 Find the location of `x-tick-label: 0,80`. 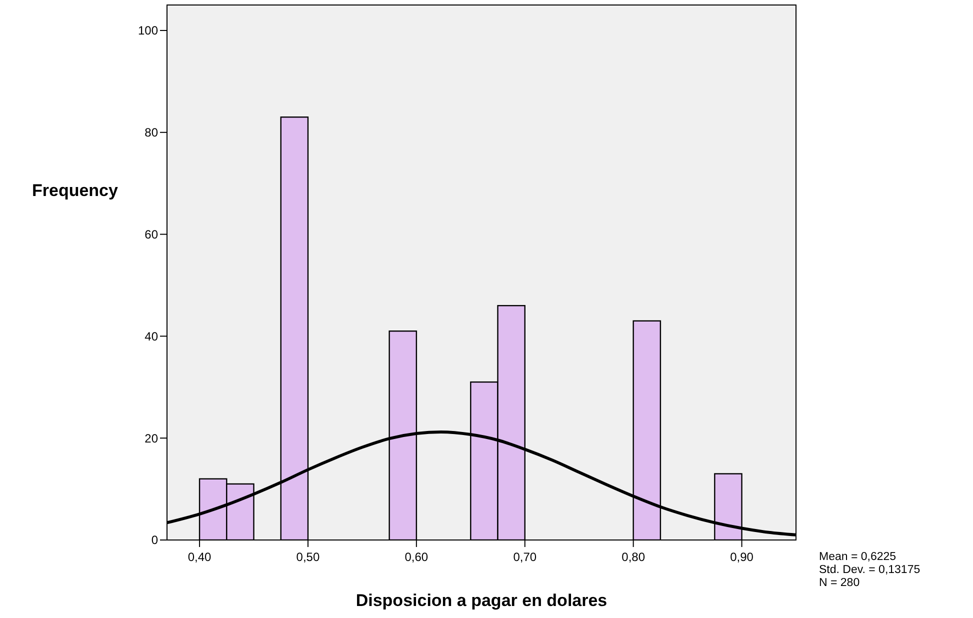

x-tick-label: 0,80 is located at coordinates (634, 557).